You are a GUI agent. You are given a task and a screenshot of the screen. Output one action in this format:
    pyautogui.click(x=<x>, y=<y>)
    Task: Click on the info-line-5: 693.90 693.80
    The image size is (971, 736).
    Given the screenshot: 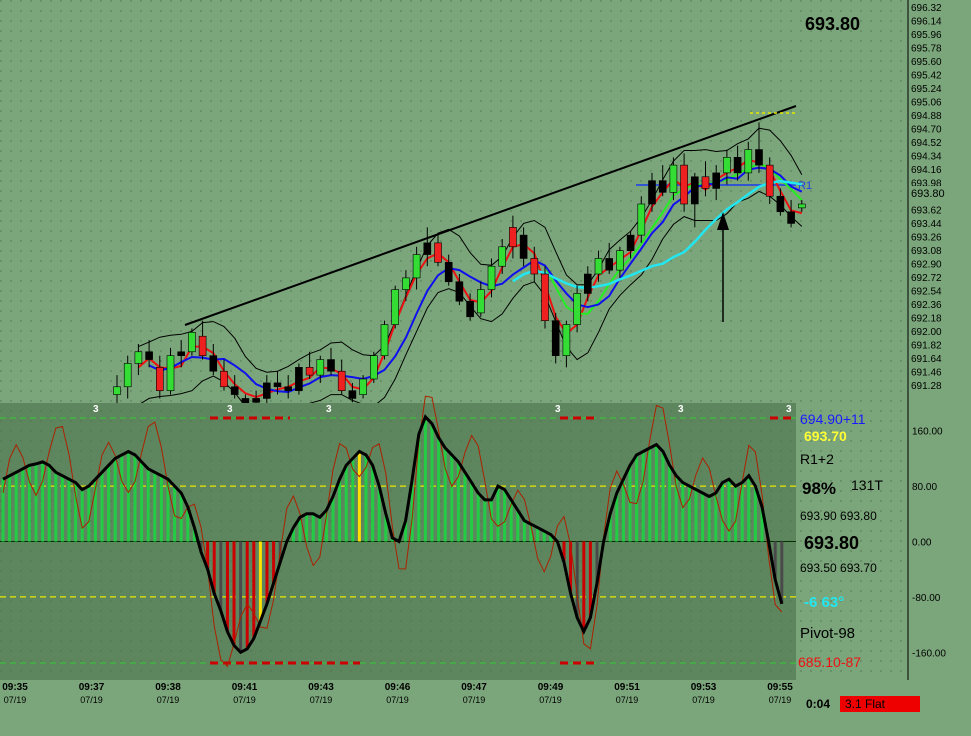 What is the action you would take?
    pyautogui.click(x=838, y=516)
    